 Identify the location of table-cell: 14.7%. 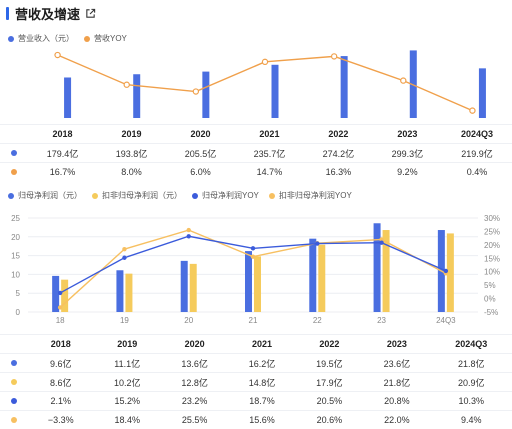
(269, 172).